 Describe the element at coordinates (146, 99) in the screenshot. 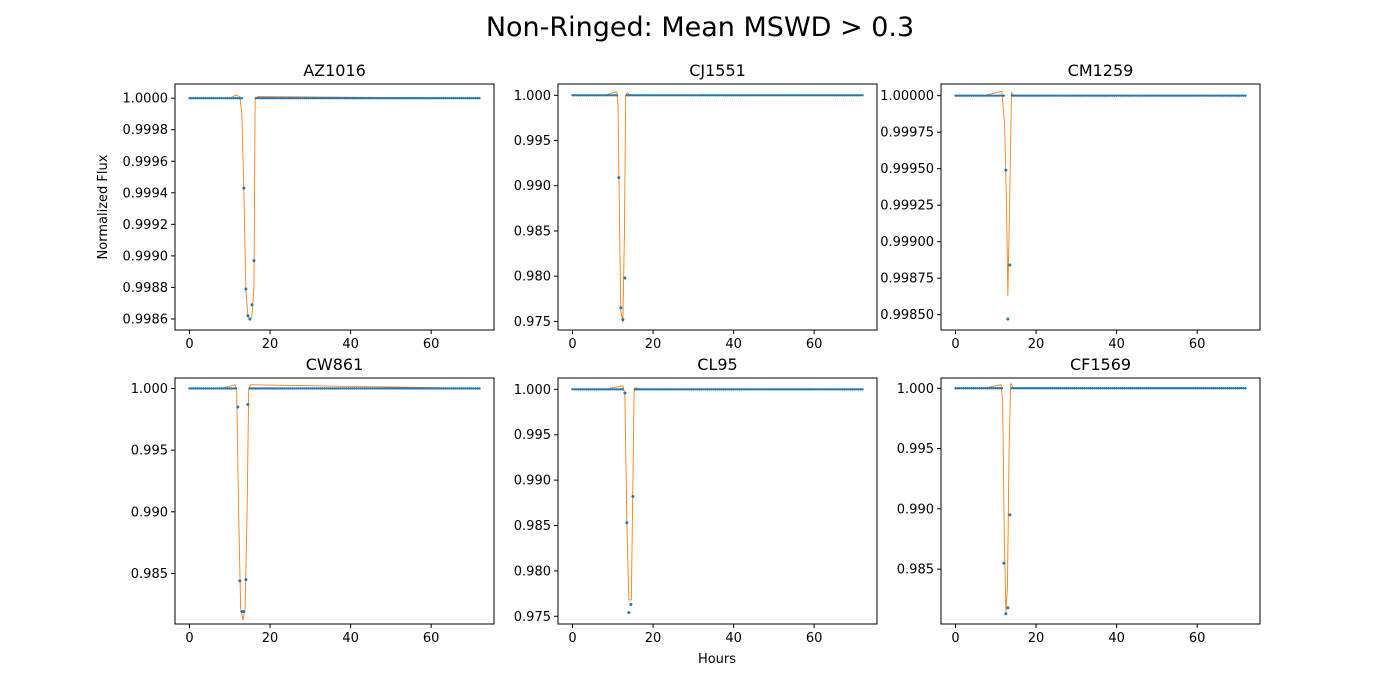

I see `y-tick-label: 1.0000` at that location.